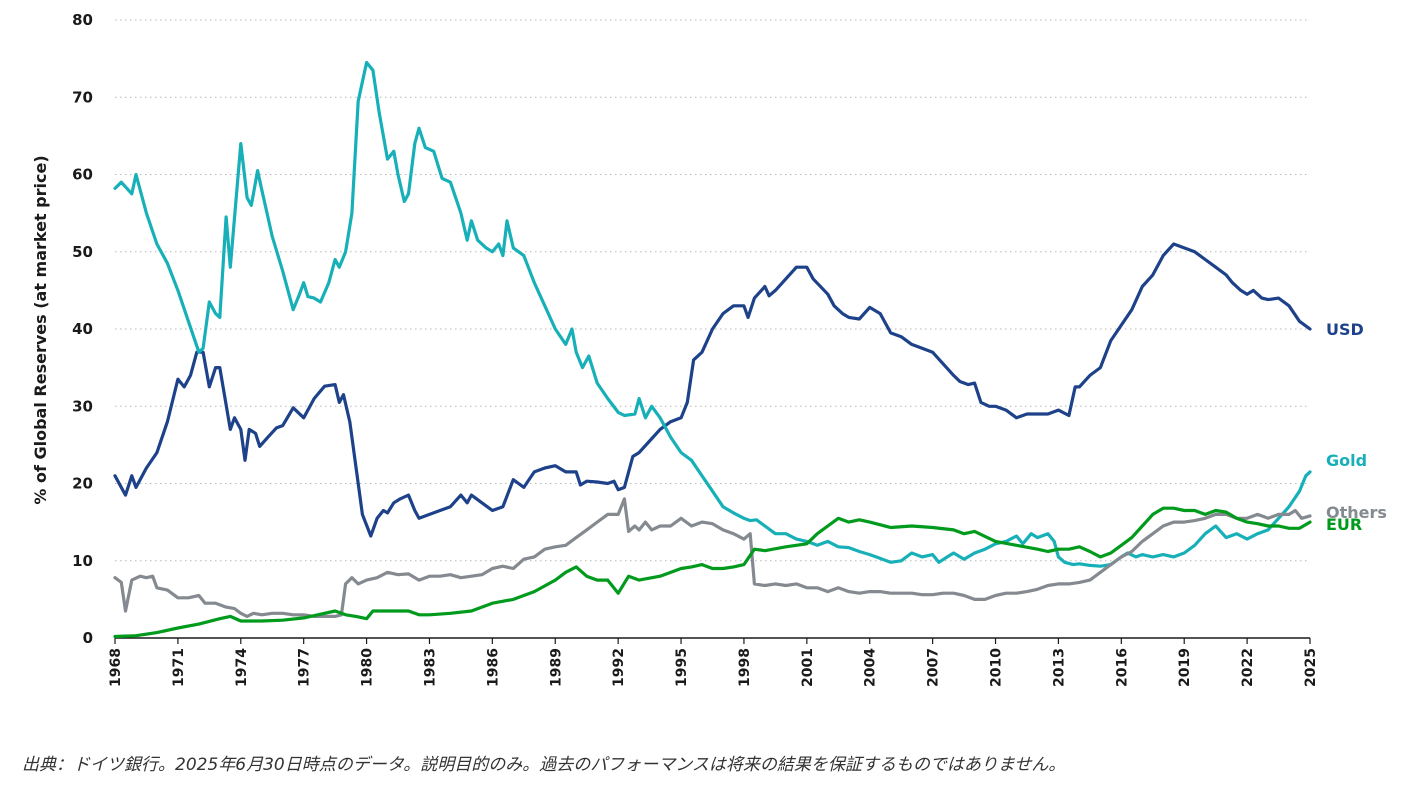 The height and width of the screenshot is (786, 1402). Describe the element at coordinates (82, 252) in the screenshot. I see `y-tick-label: 50` at that location.